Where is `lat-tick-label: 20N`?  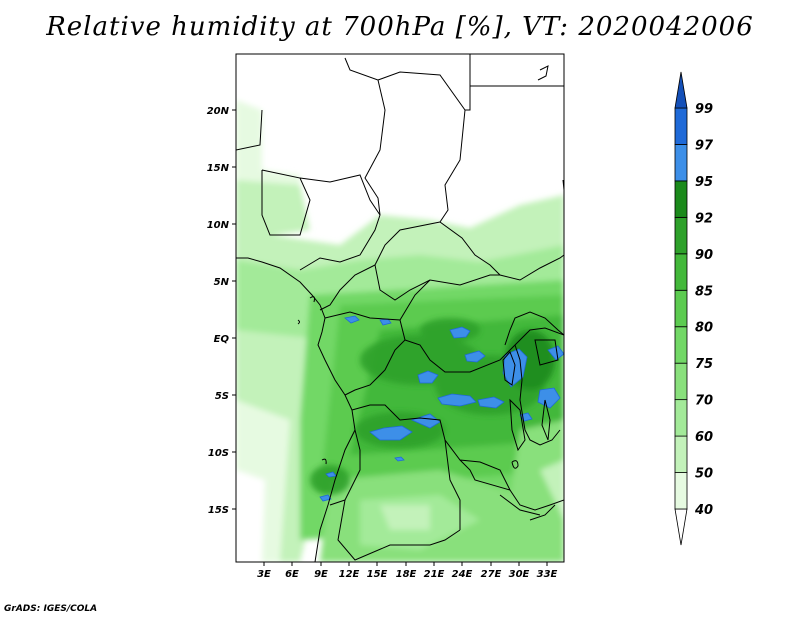
lat-tick-label: 20N is located at coordinates (218, 111).